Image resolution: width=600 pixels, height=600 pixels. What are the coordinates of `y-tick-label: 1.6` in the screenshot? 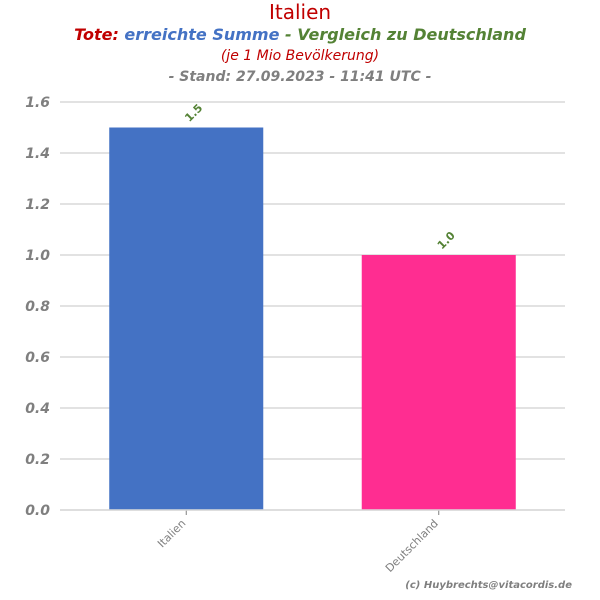 It's located at (37, 103).